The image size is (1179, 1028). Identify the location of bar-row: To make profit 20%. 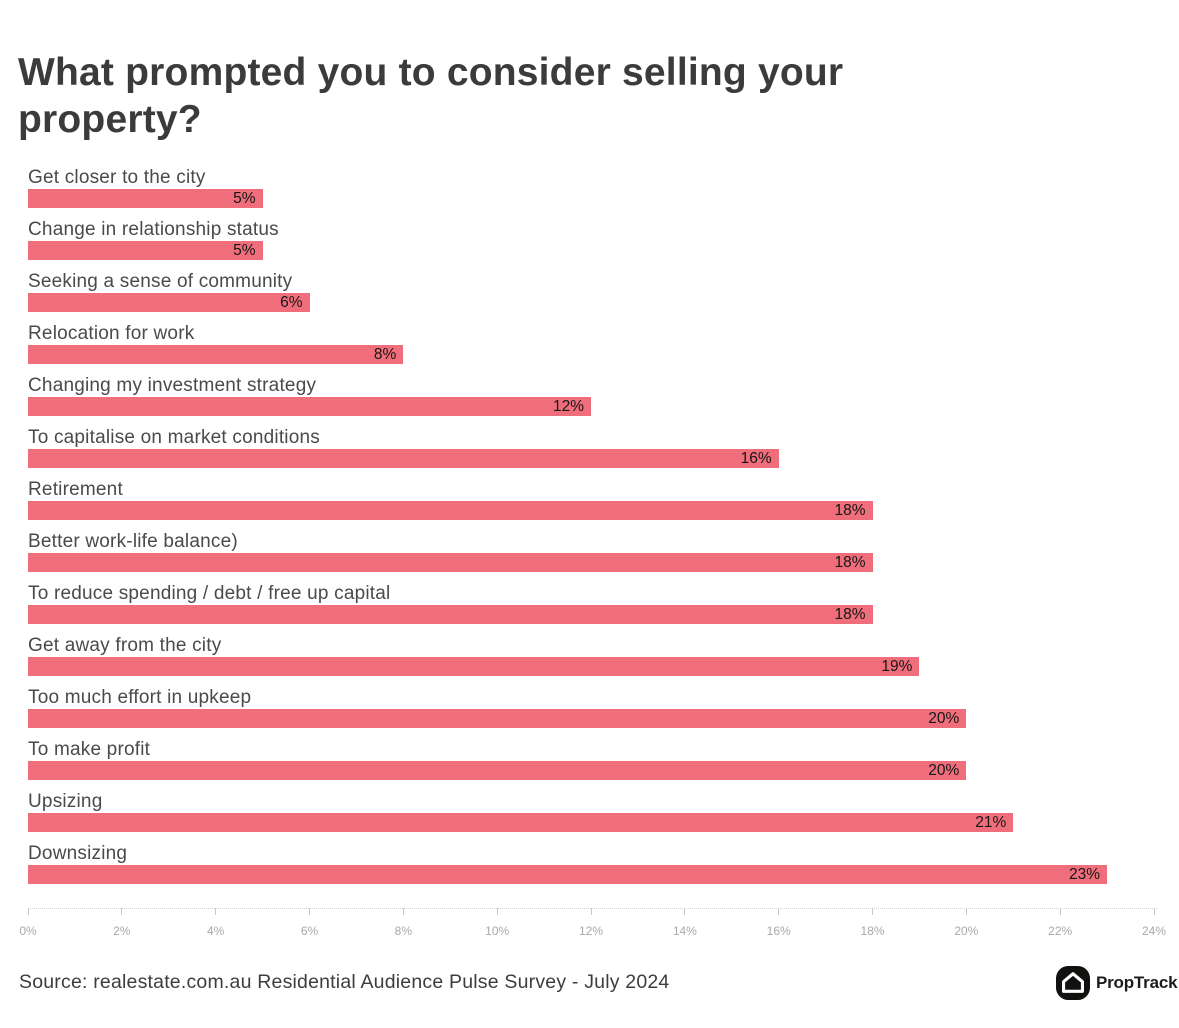
(591, 759).